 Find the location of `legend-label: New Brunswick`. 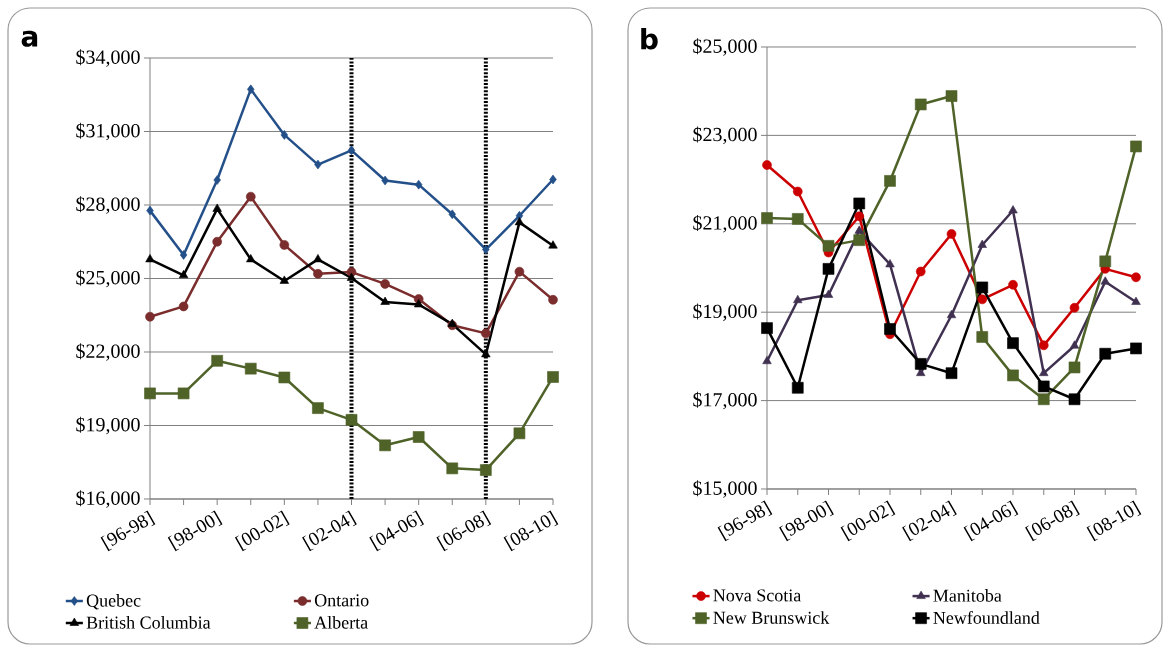

legend-label: New Brunswick is located at coordinates (771, 617).